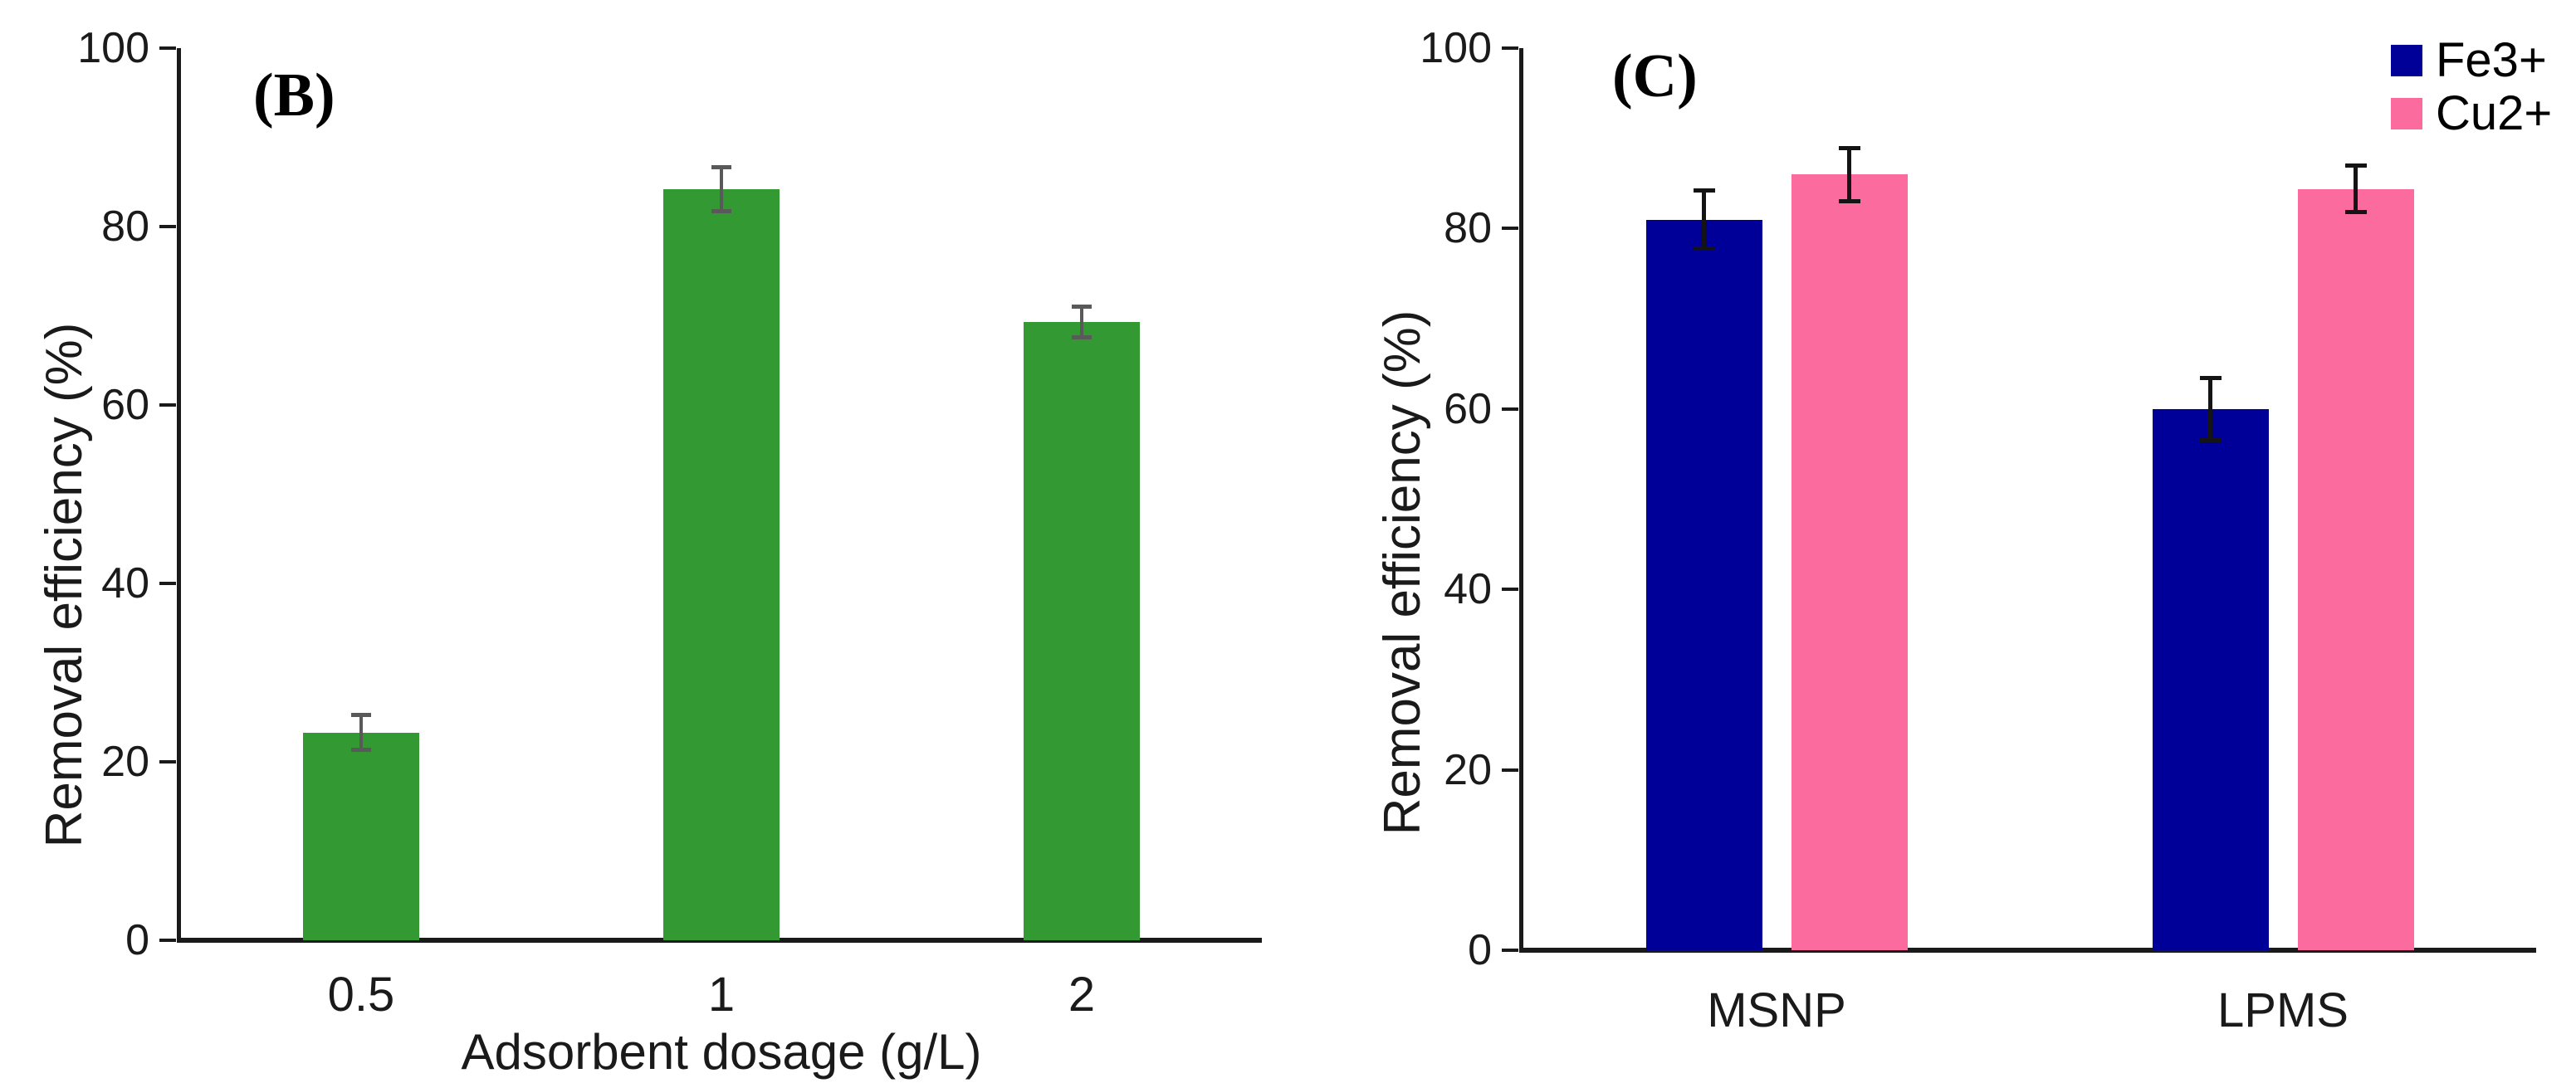 This screenshot has height=1083, width=2576. What do you see at coordinates (294, 95) in the screenshot?
I see `panel-label-b: (B)` at bounding box center [294, 95].